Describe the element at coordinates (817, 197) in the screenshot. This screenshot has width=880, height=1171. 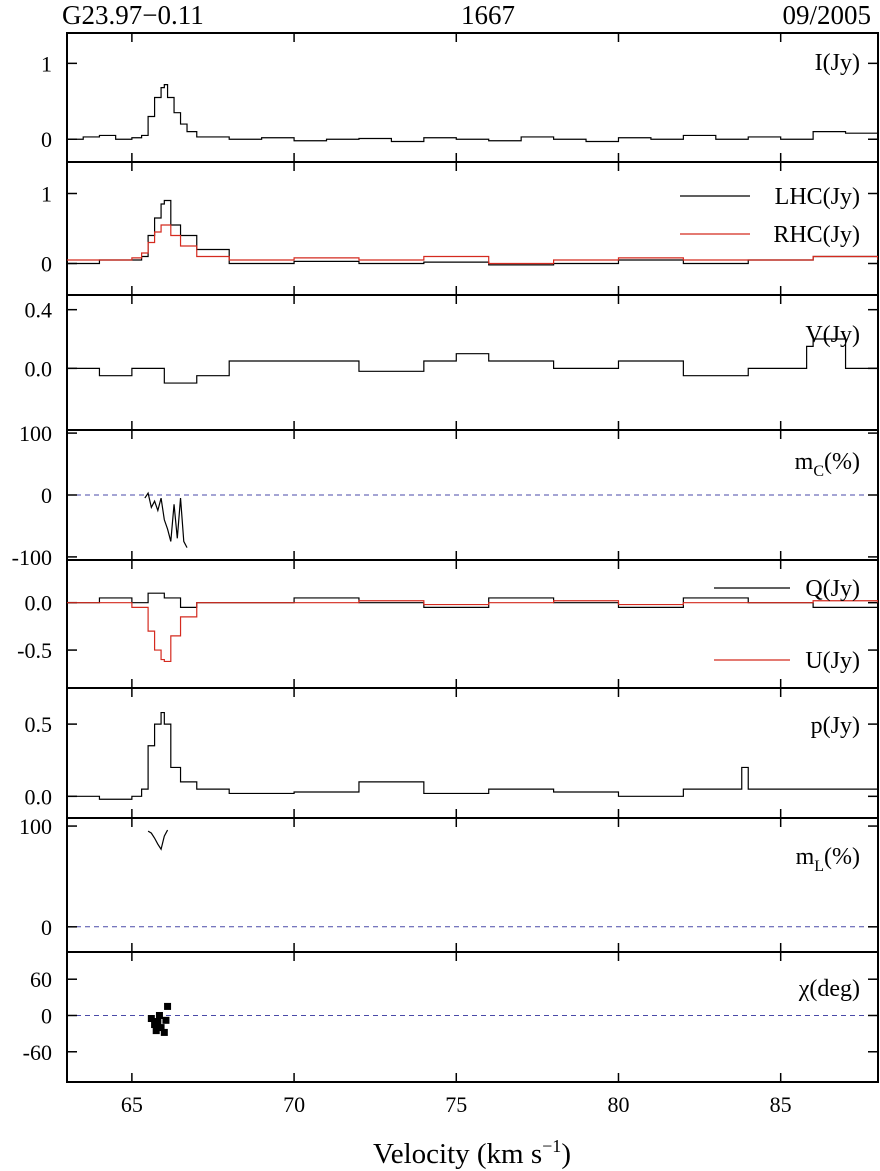
I see `legend-label: LHC(Jy)` at that location.